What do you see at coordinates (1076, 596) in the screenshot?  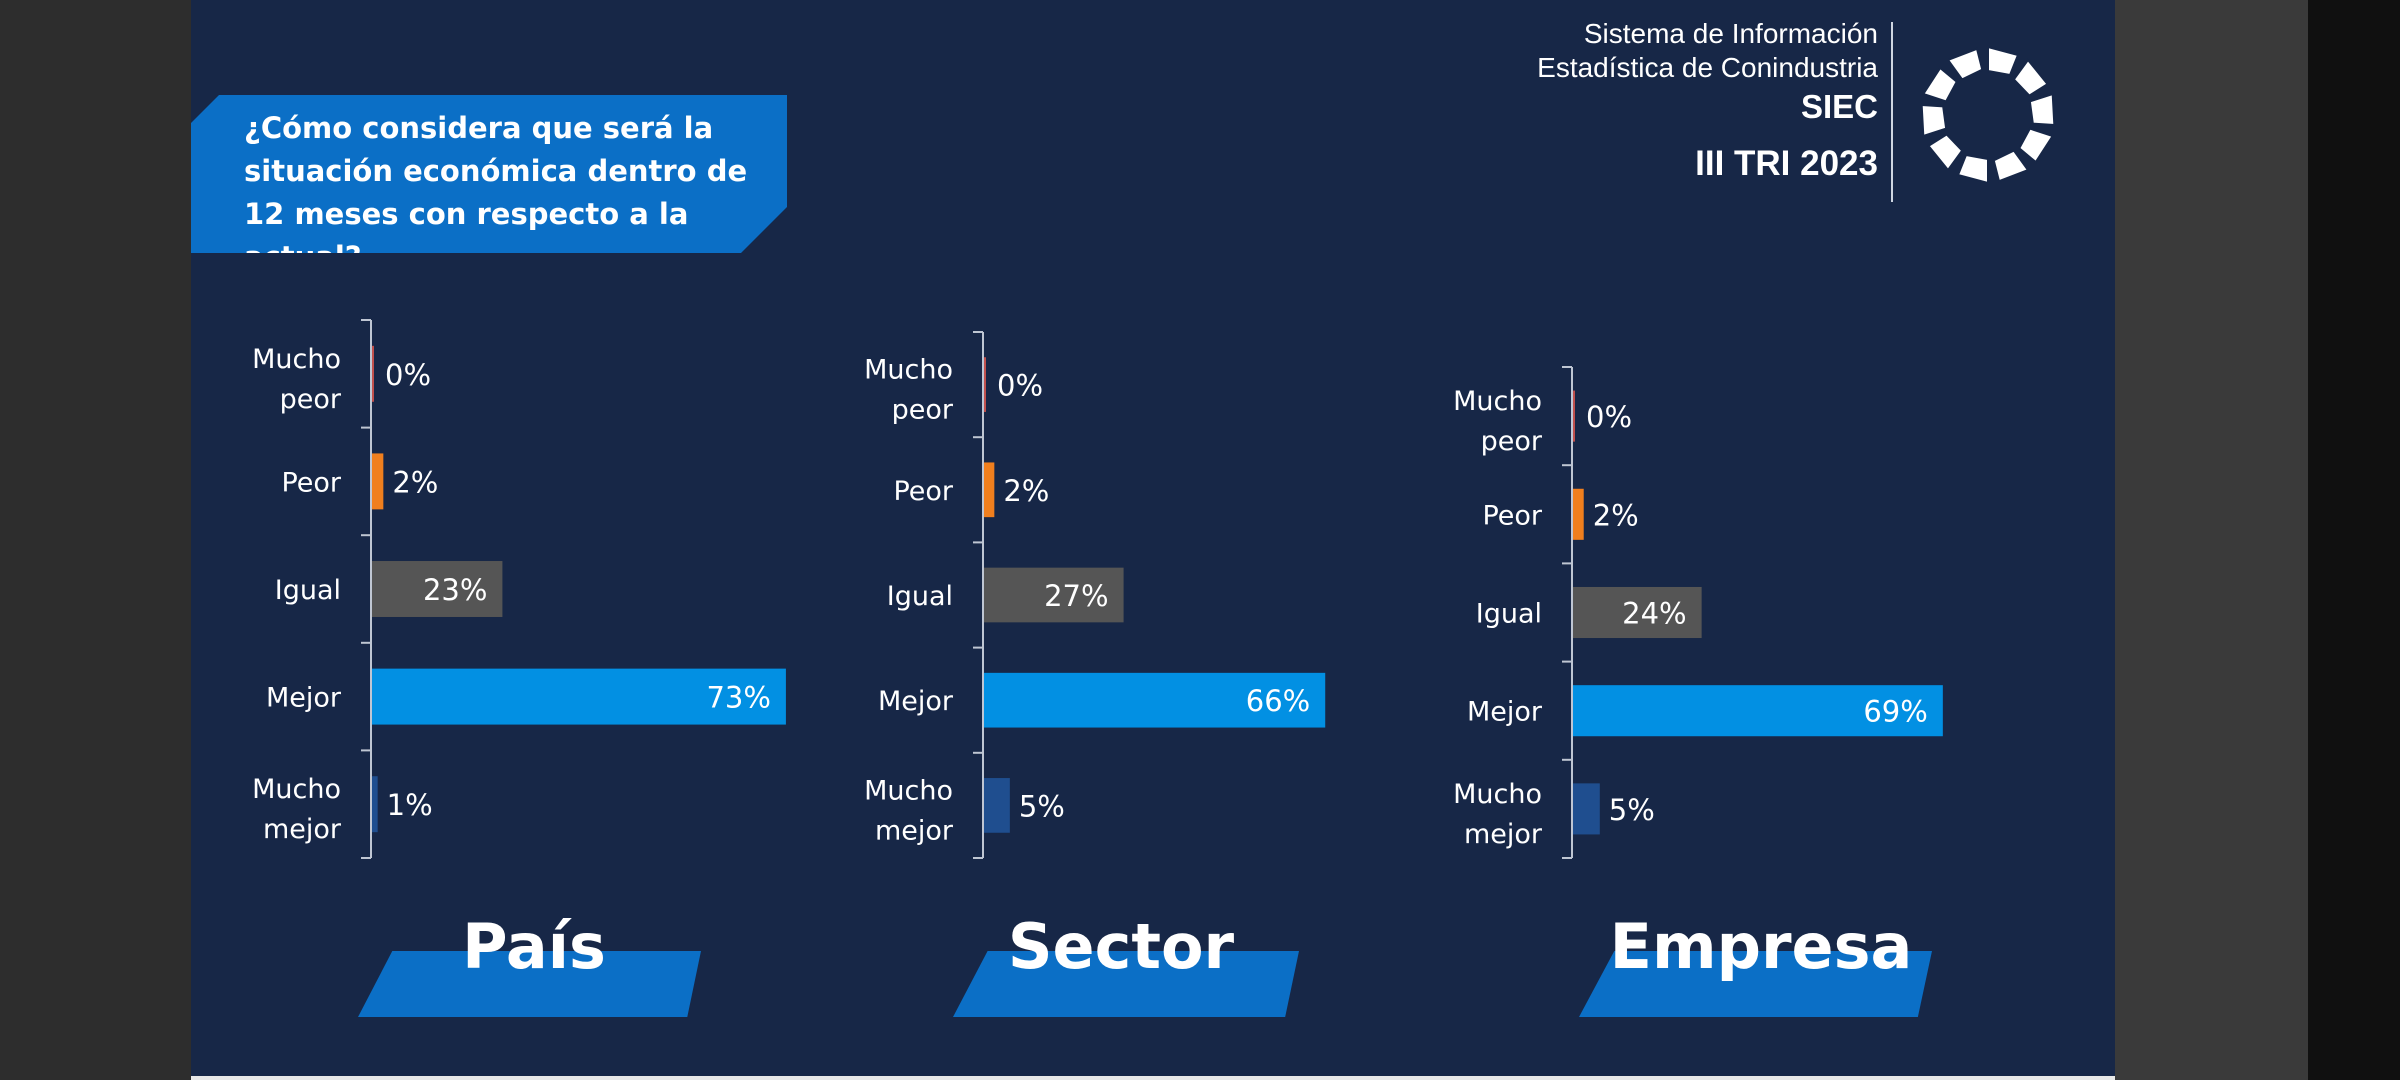 I see `value-label-igual: 27%` at bounding box center [1076, 596].